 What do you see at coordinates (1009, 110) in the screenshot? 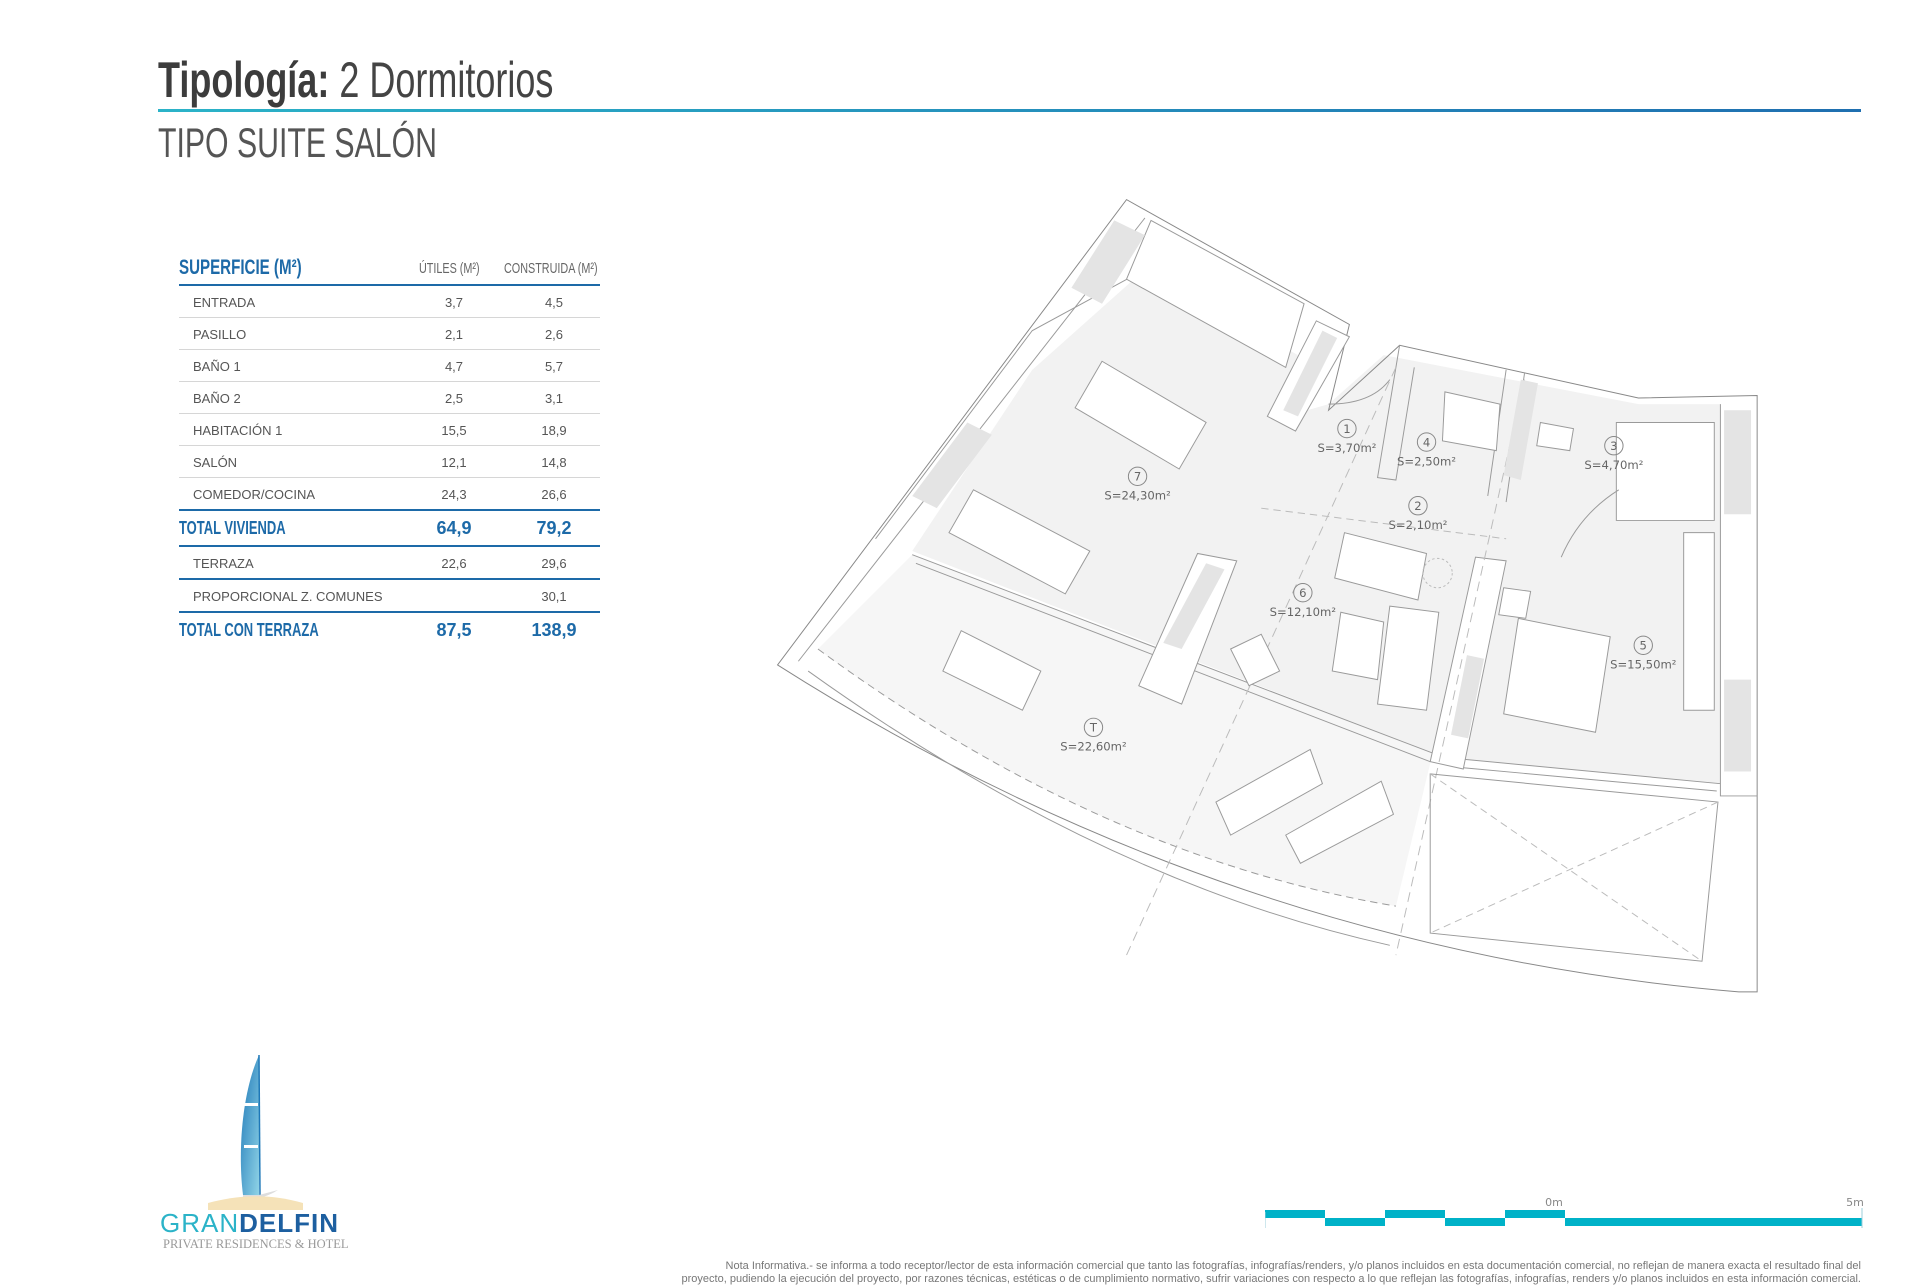
I see `header-rule` at bounding box center [1009, 110].